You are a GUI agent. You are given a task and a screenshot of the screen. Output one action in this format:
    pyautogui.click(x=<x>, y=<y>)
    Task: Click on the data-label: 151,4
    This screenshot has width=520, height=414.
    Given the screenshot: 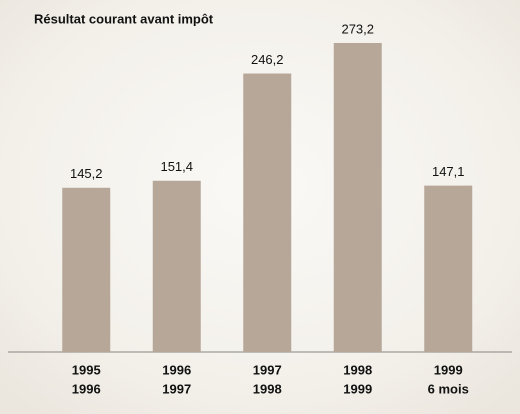 What is the action you would take?
    pyautogui.click(x=176, y=166)
    